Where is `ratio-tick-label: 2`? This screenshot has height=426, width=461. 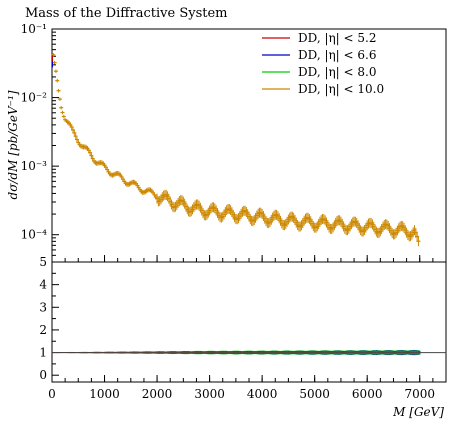 ratio-tick-label: 2 is located at coordinates (43, 330).